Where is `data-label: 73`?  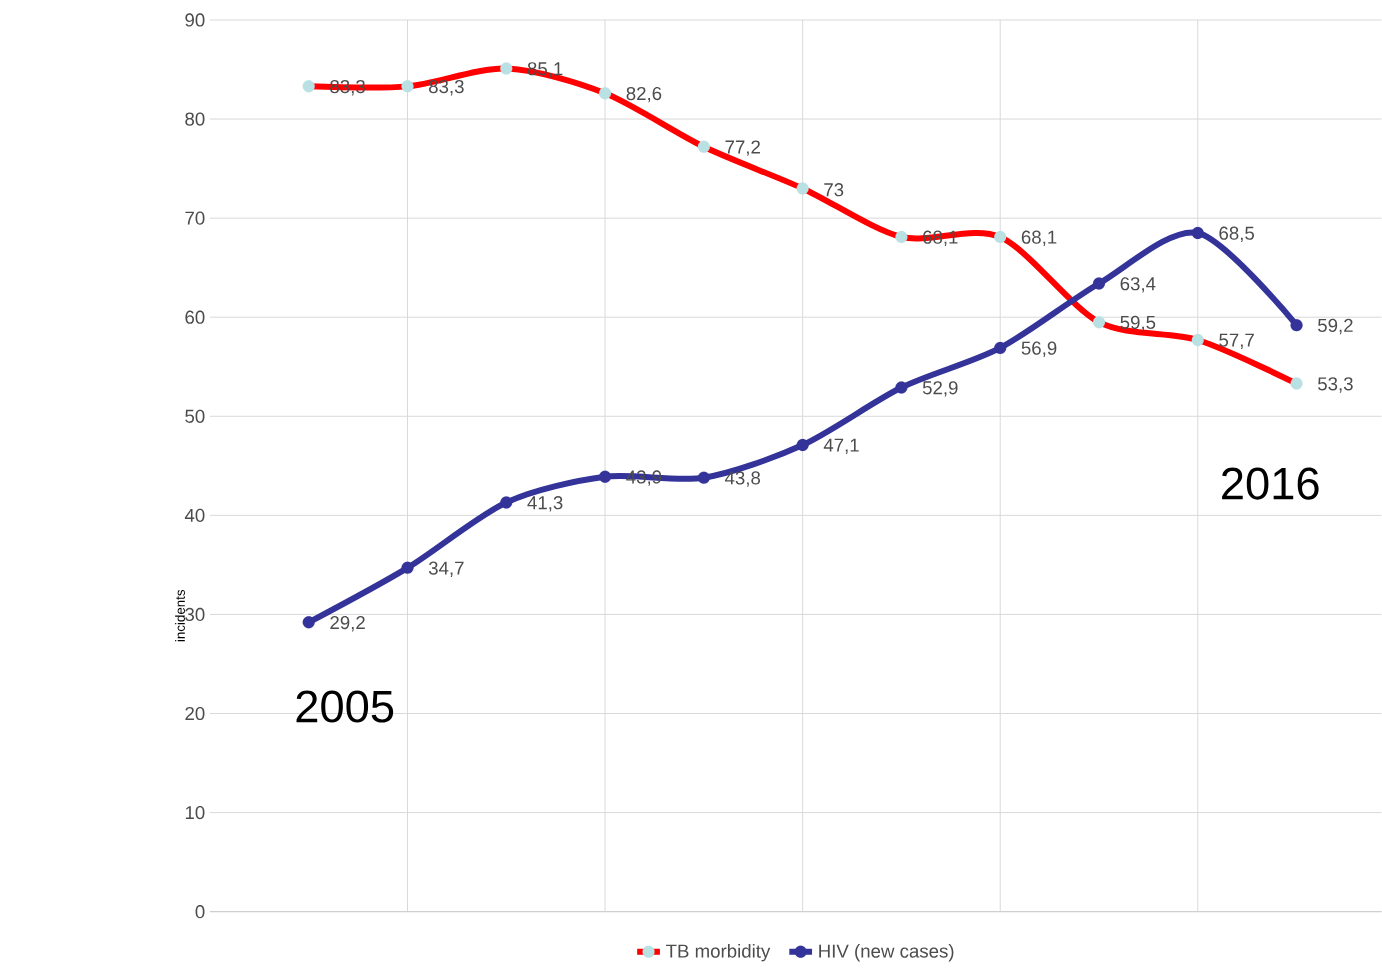
data-label: 73 is located at coordinates (834, 190).